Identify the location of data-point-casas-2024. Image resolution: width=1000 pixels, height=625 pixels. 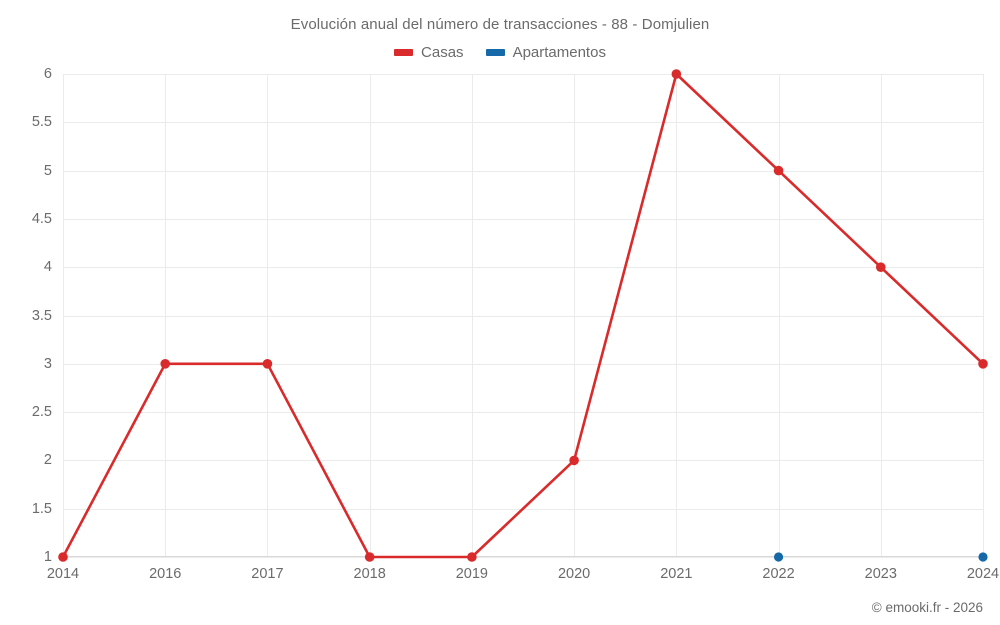
(983, 364).